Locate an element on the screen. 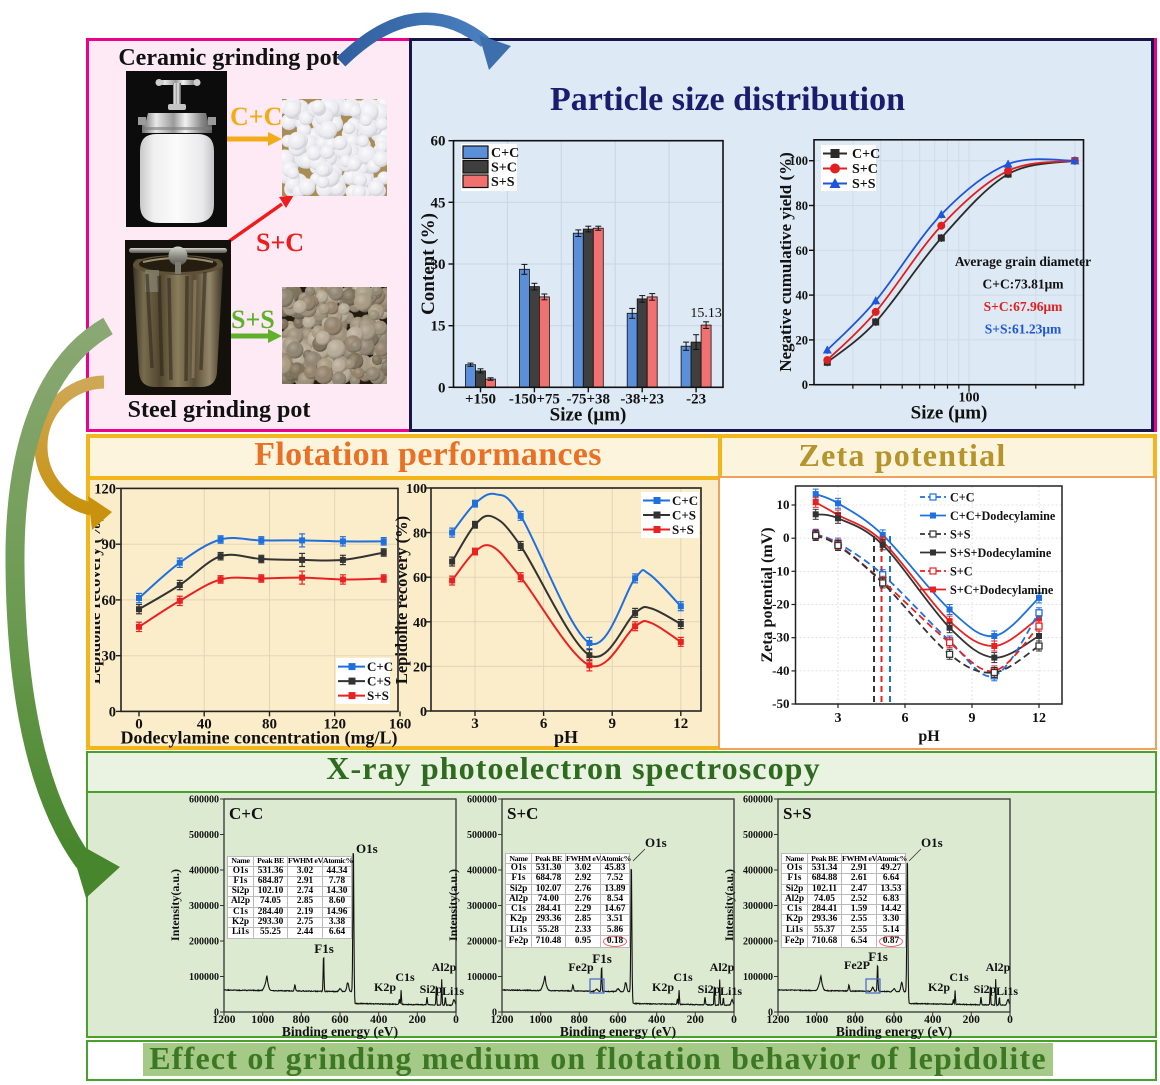 Image resolution: width=1160 pixels, height=1085 pixels. svg-text: -30 is located at coordinates (780, 637).